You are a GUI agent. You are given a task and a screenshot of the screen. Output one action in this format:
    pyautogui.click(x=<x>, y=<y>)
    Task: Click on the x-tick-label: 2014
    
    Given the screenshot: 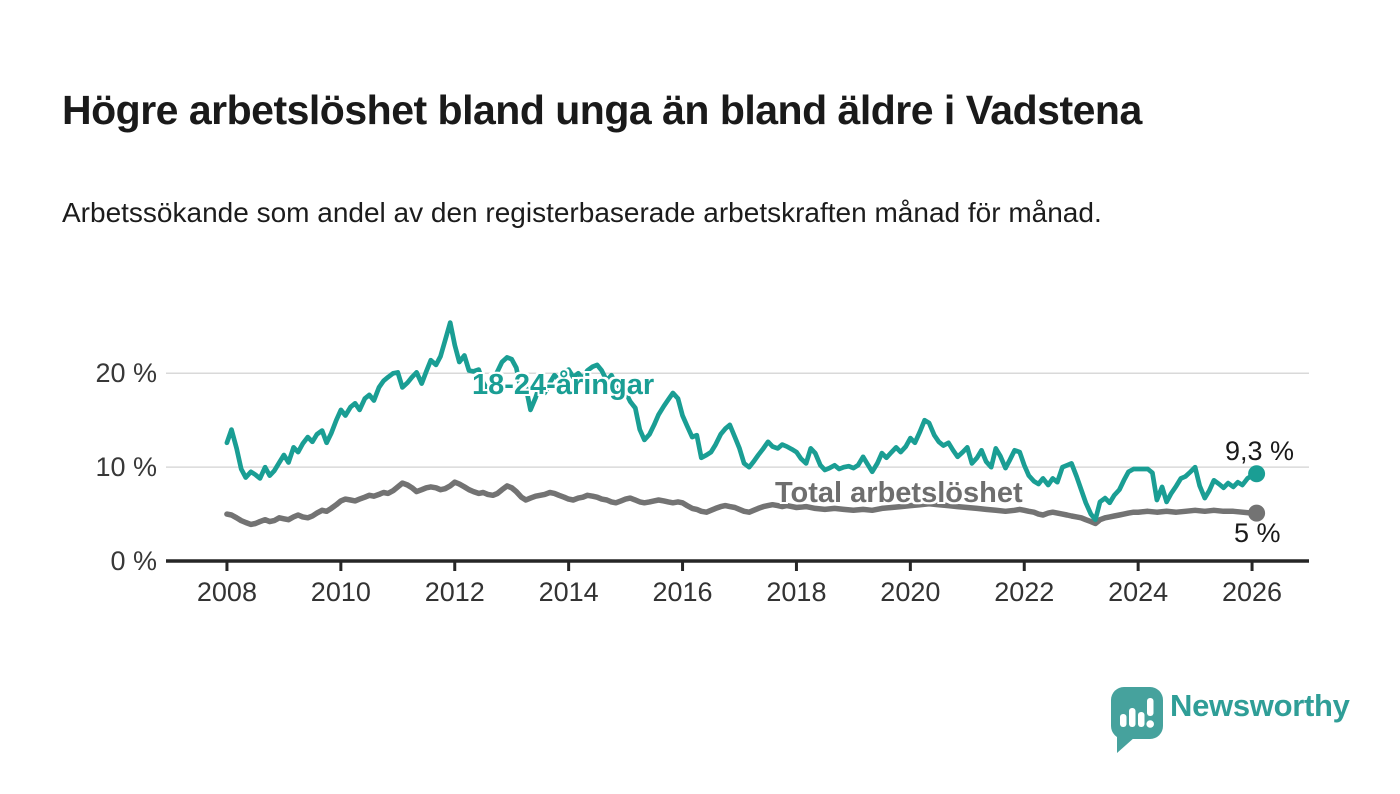 What is the action you would take?
    pyautogui.click(x=568, y=592)
    